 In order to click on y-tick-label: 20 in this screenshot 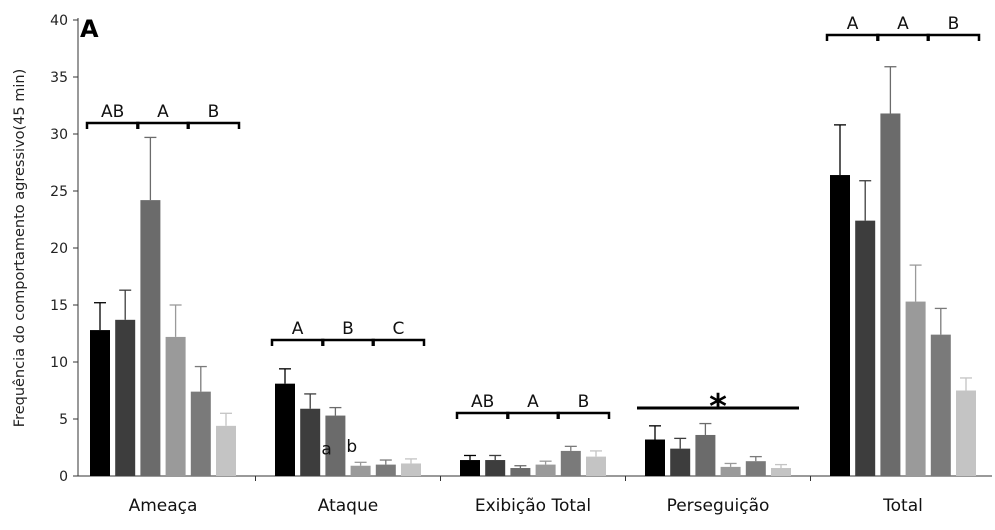, I will do `click(59, 249)`.